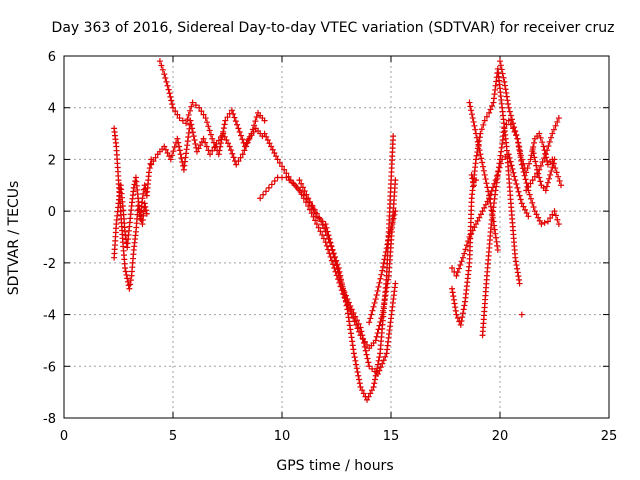 This screenshot has width=640, height=480. I want to click on y-tick-label: 0, so click(52, 212).